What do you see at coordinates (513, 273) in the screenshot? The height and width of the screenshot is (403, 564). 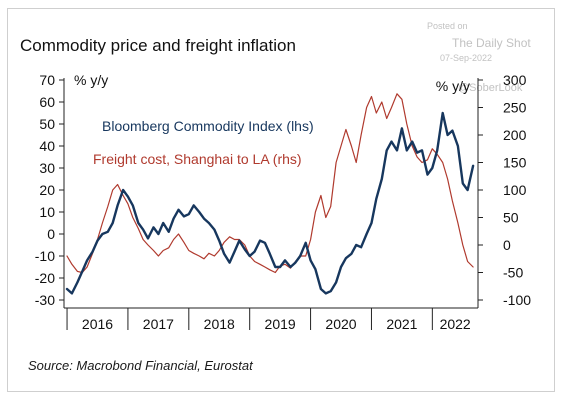 I see `right-tick-label: -50` at bounding box center [513, 273].